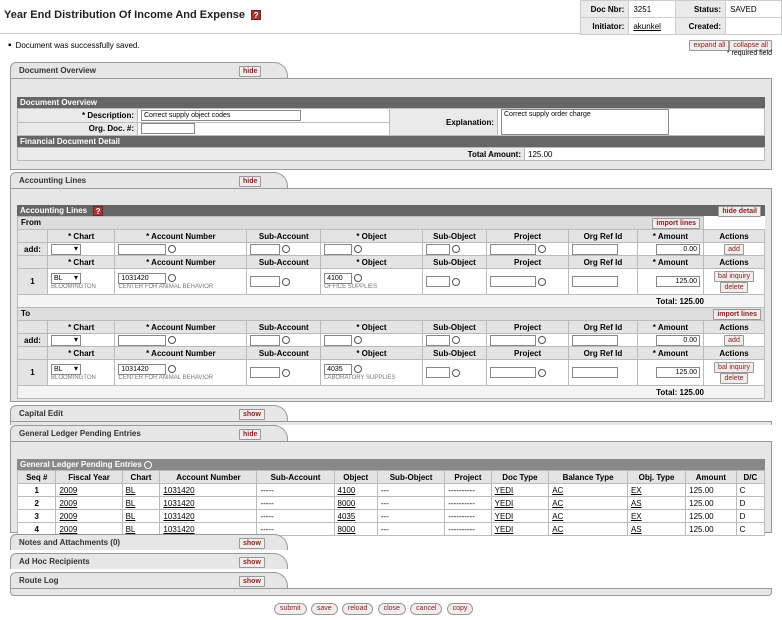 The height and width of the screenshot is (620, 782). What do you see at coordinates (338, 278) in the screenshot?
I see `object-input: 4100` at bounding box center [338, 278].